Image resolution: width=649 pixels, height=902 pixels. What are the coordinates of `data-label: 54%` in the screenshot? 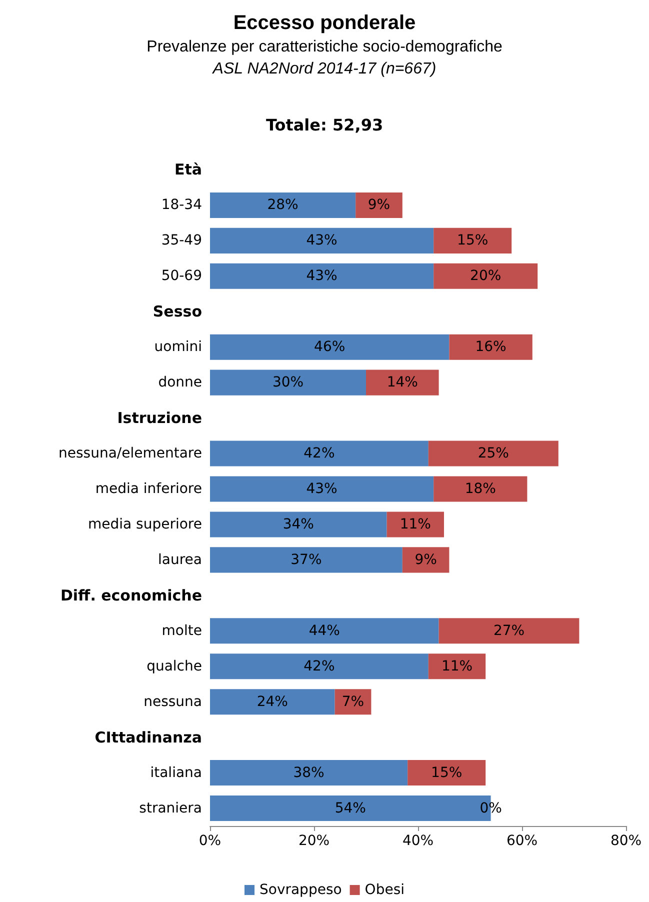 It's located at (350, 808).